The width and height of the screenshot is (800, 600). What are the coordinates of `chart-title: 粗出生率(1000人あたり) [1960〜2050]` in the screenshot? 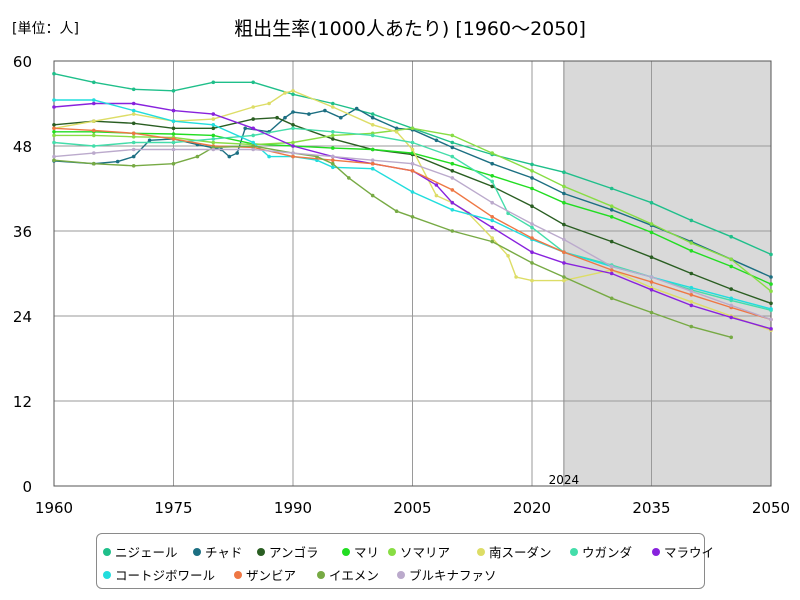 It's located at (410, 29).